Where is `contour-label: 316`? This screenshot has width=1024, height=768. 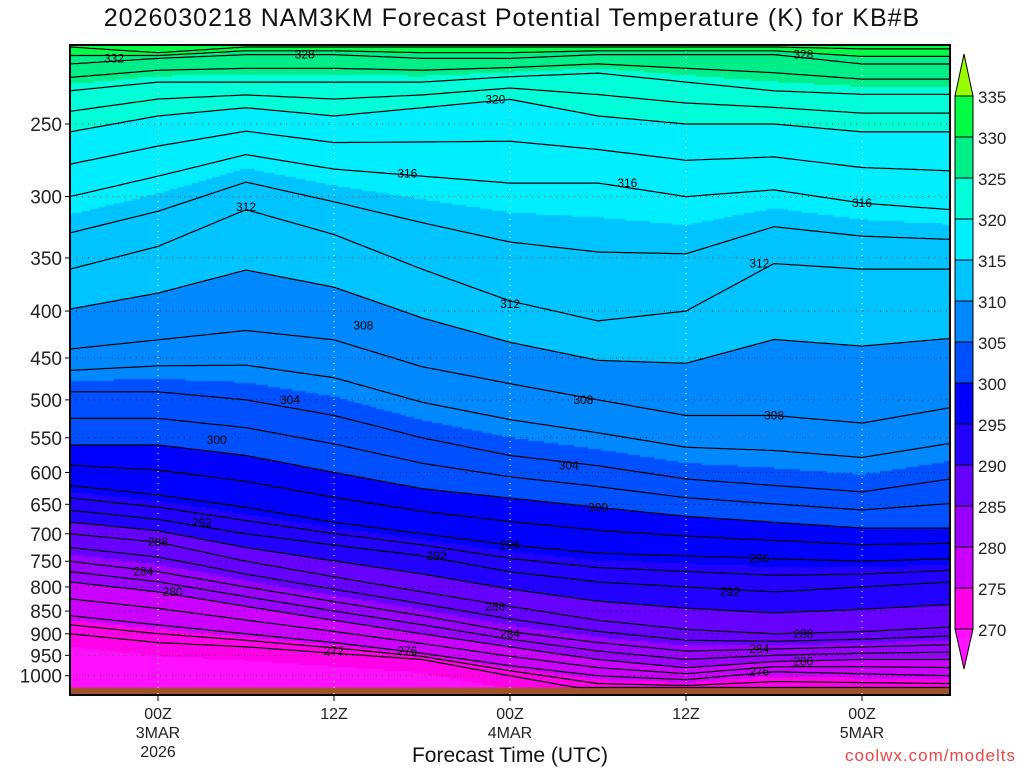 contour-label: 316 is located at coordinates (627, 183).